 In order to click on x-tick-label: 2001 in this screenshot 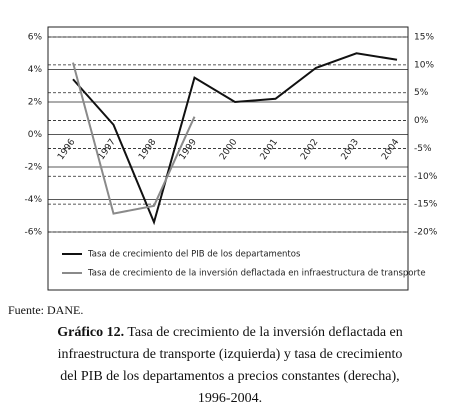, I will do `click(269, 149)`.